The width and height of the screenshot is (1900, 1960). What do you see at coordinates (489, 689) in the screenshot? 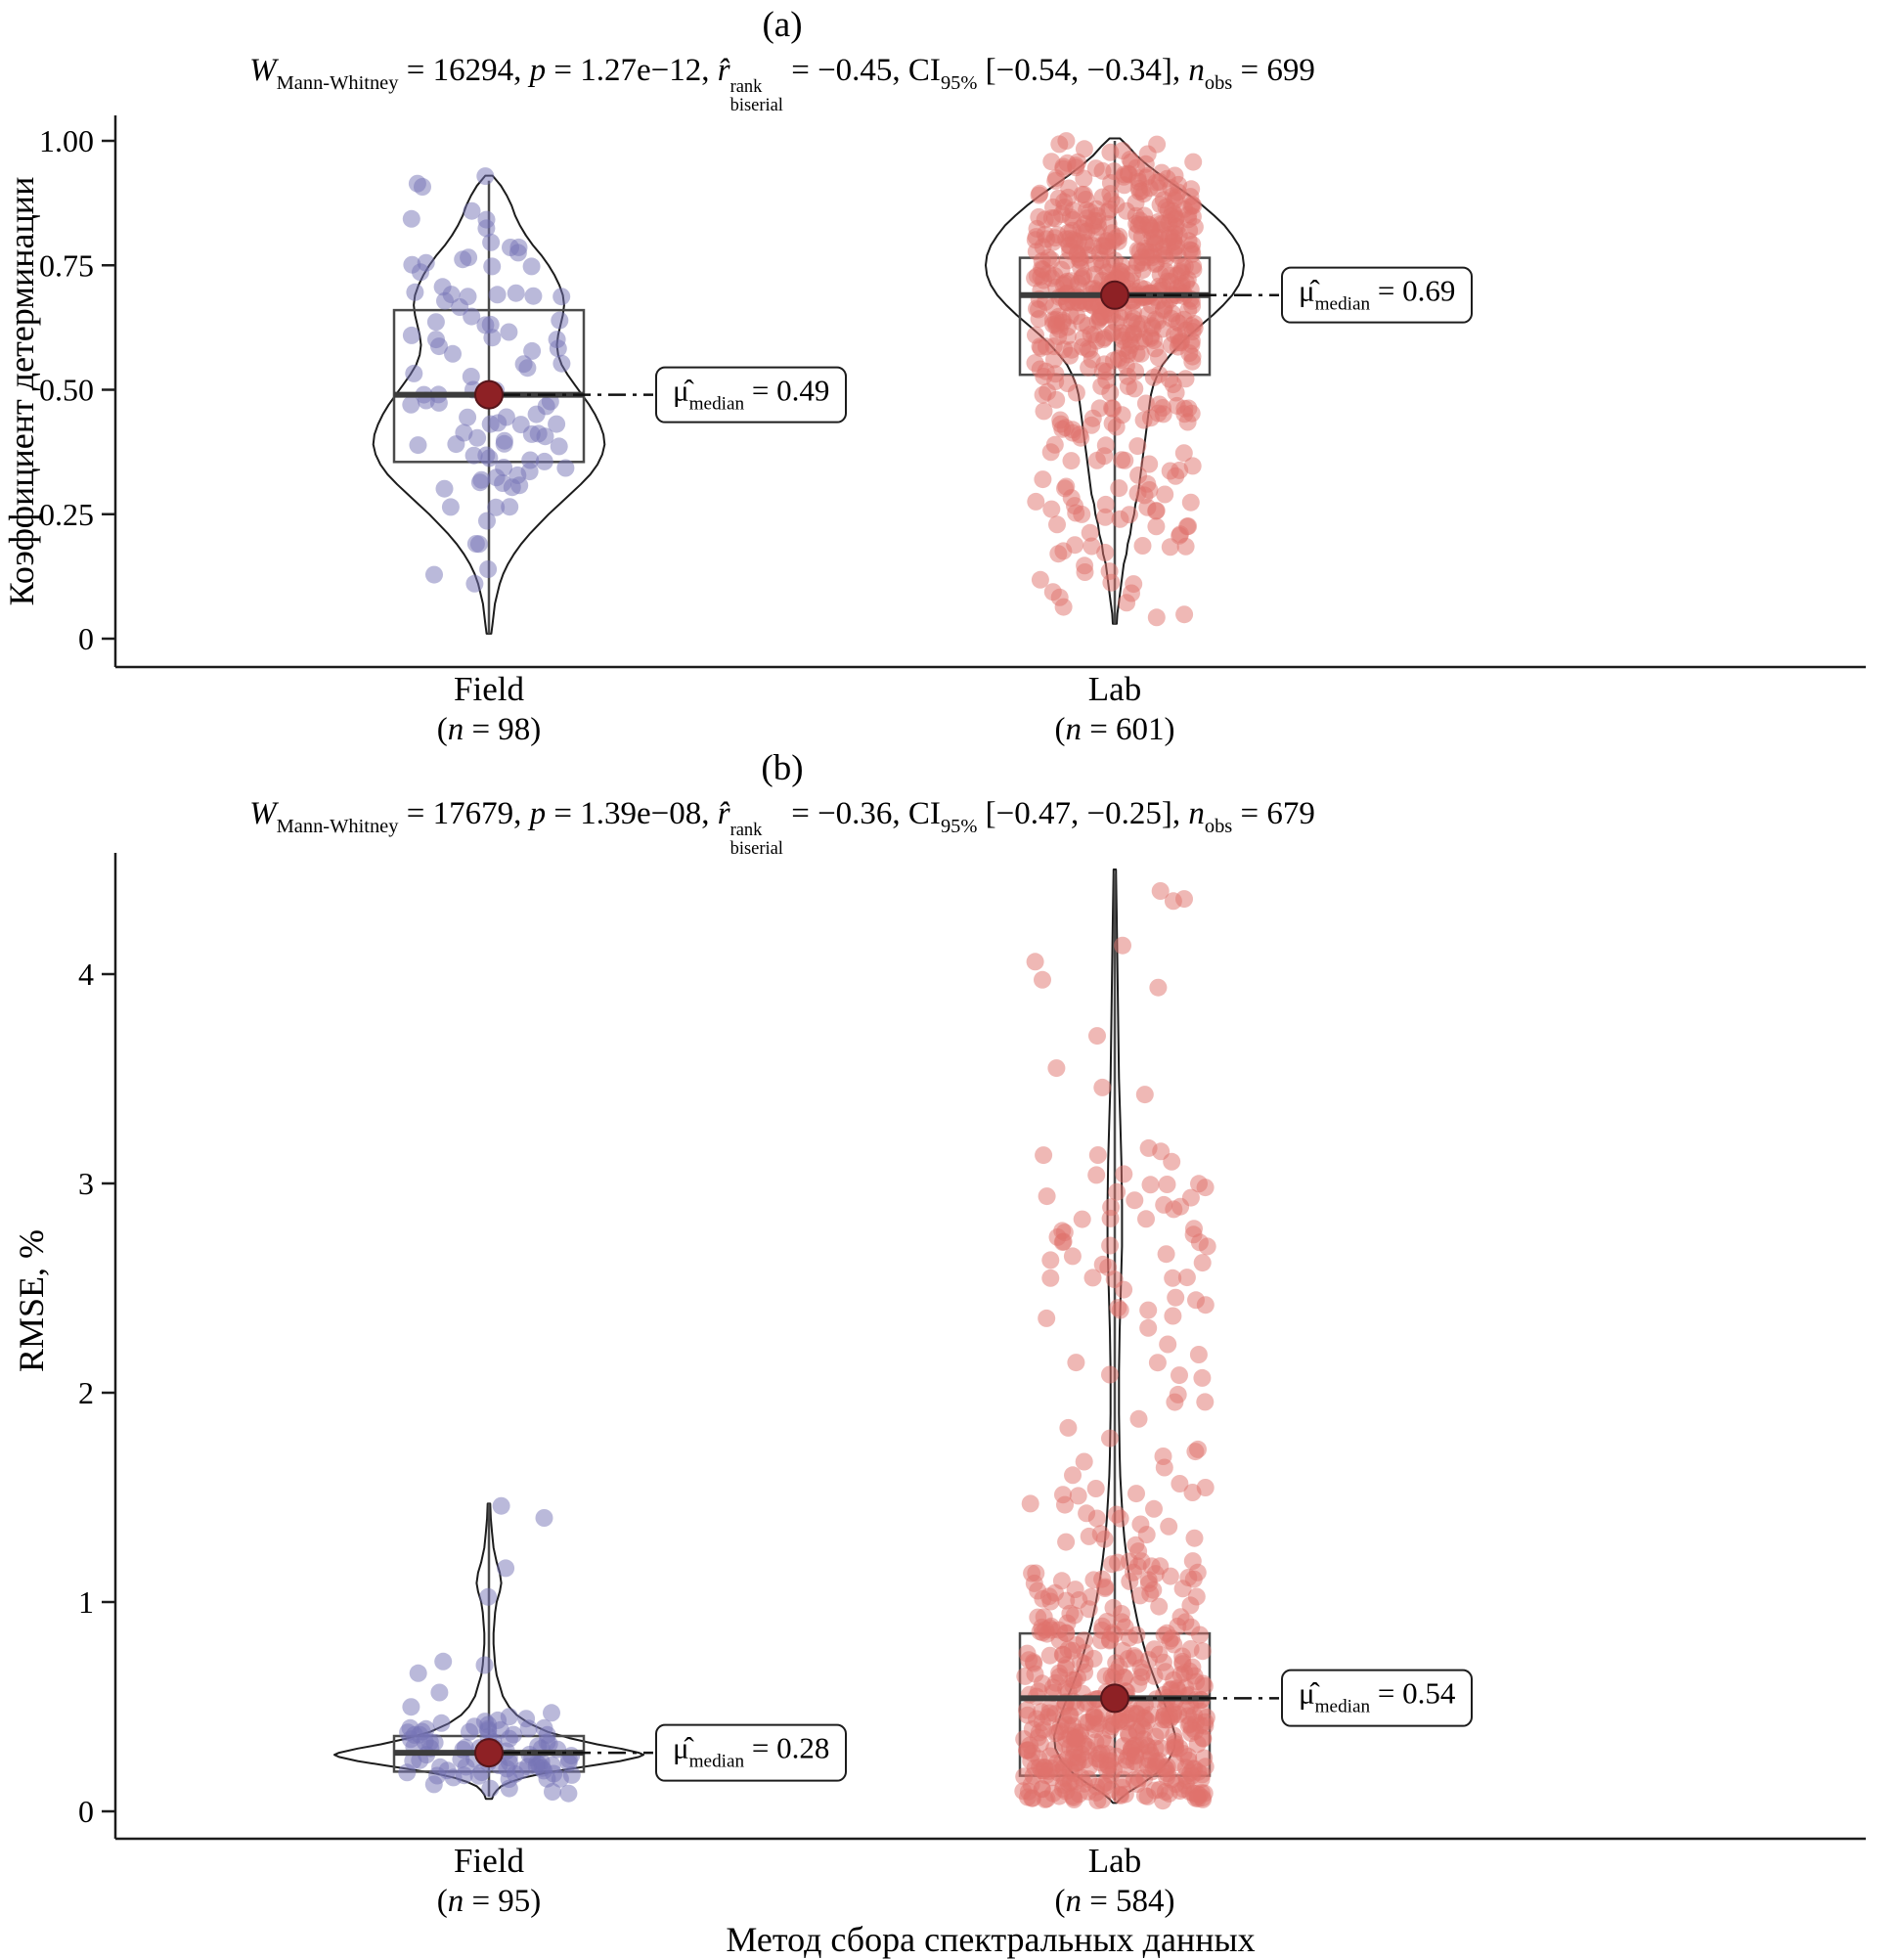
I see `group-label-field-a: Field` at bounding box center [489, 689].